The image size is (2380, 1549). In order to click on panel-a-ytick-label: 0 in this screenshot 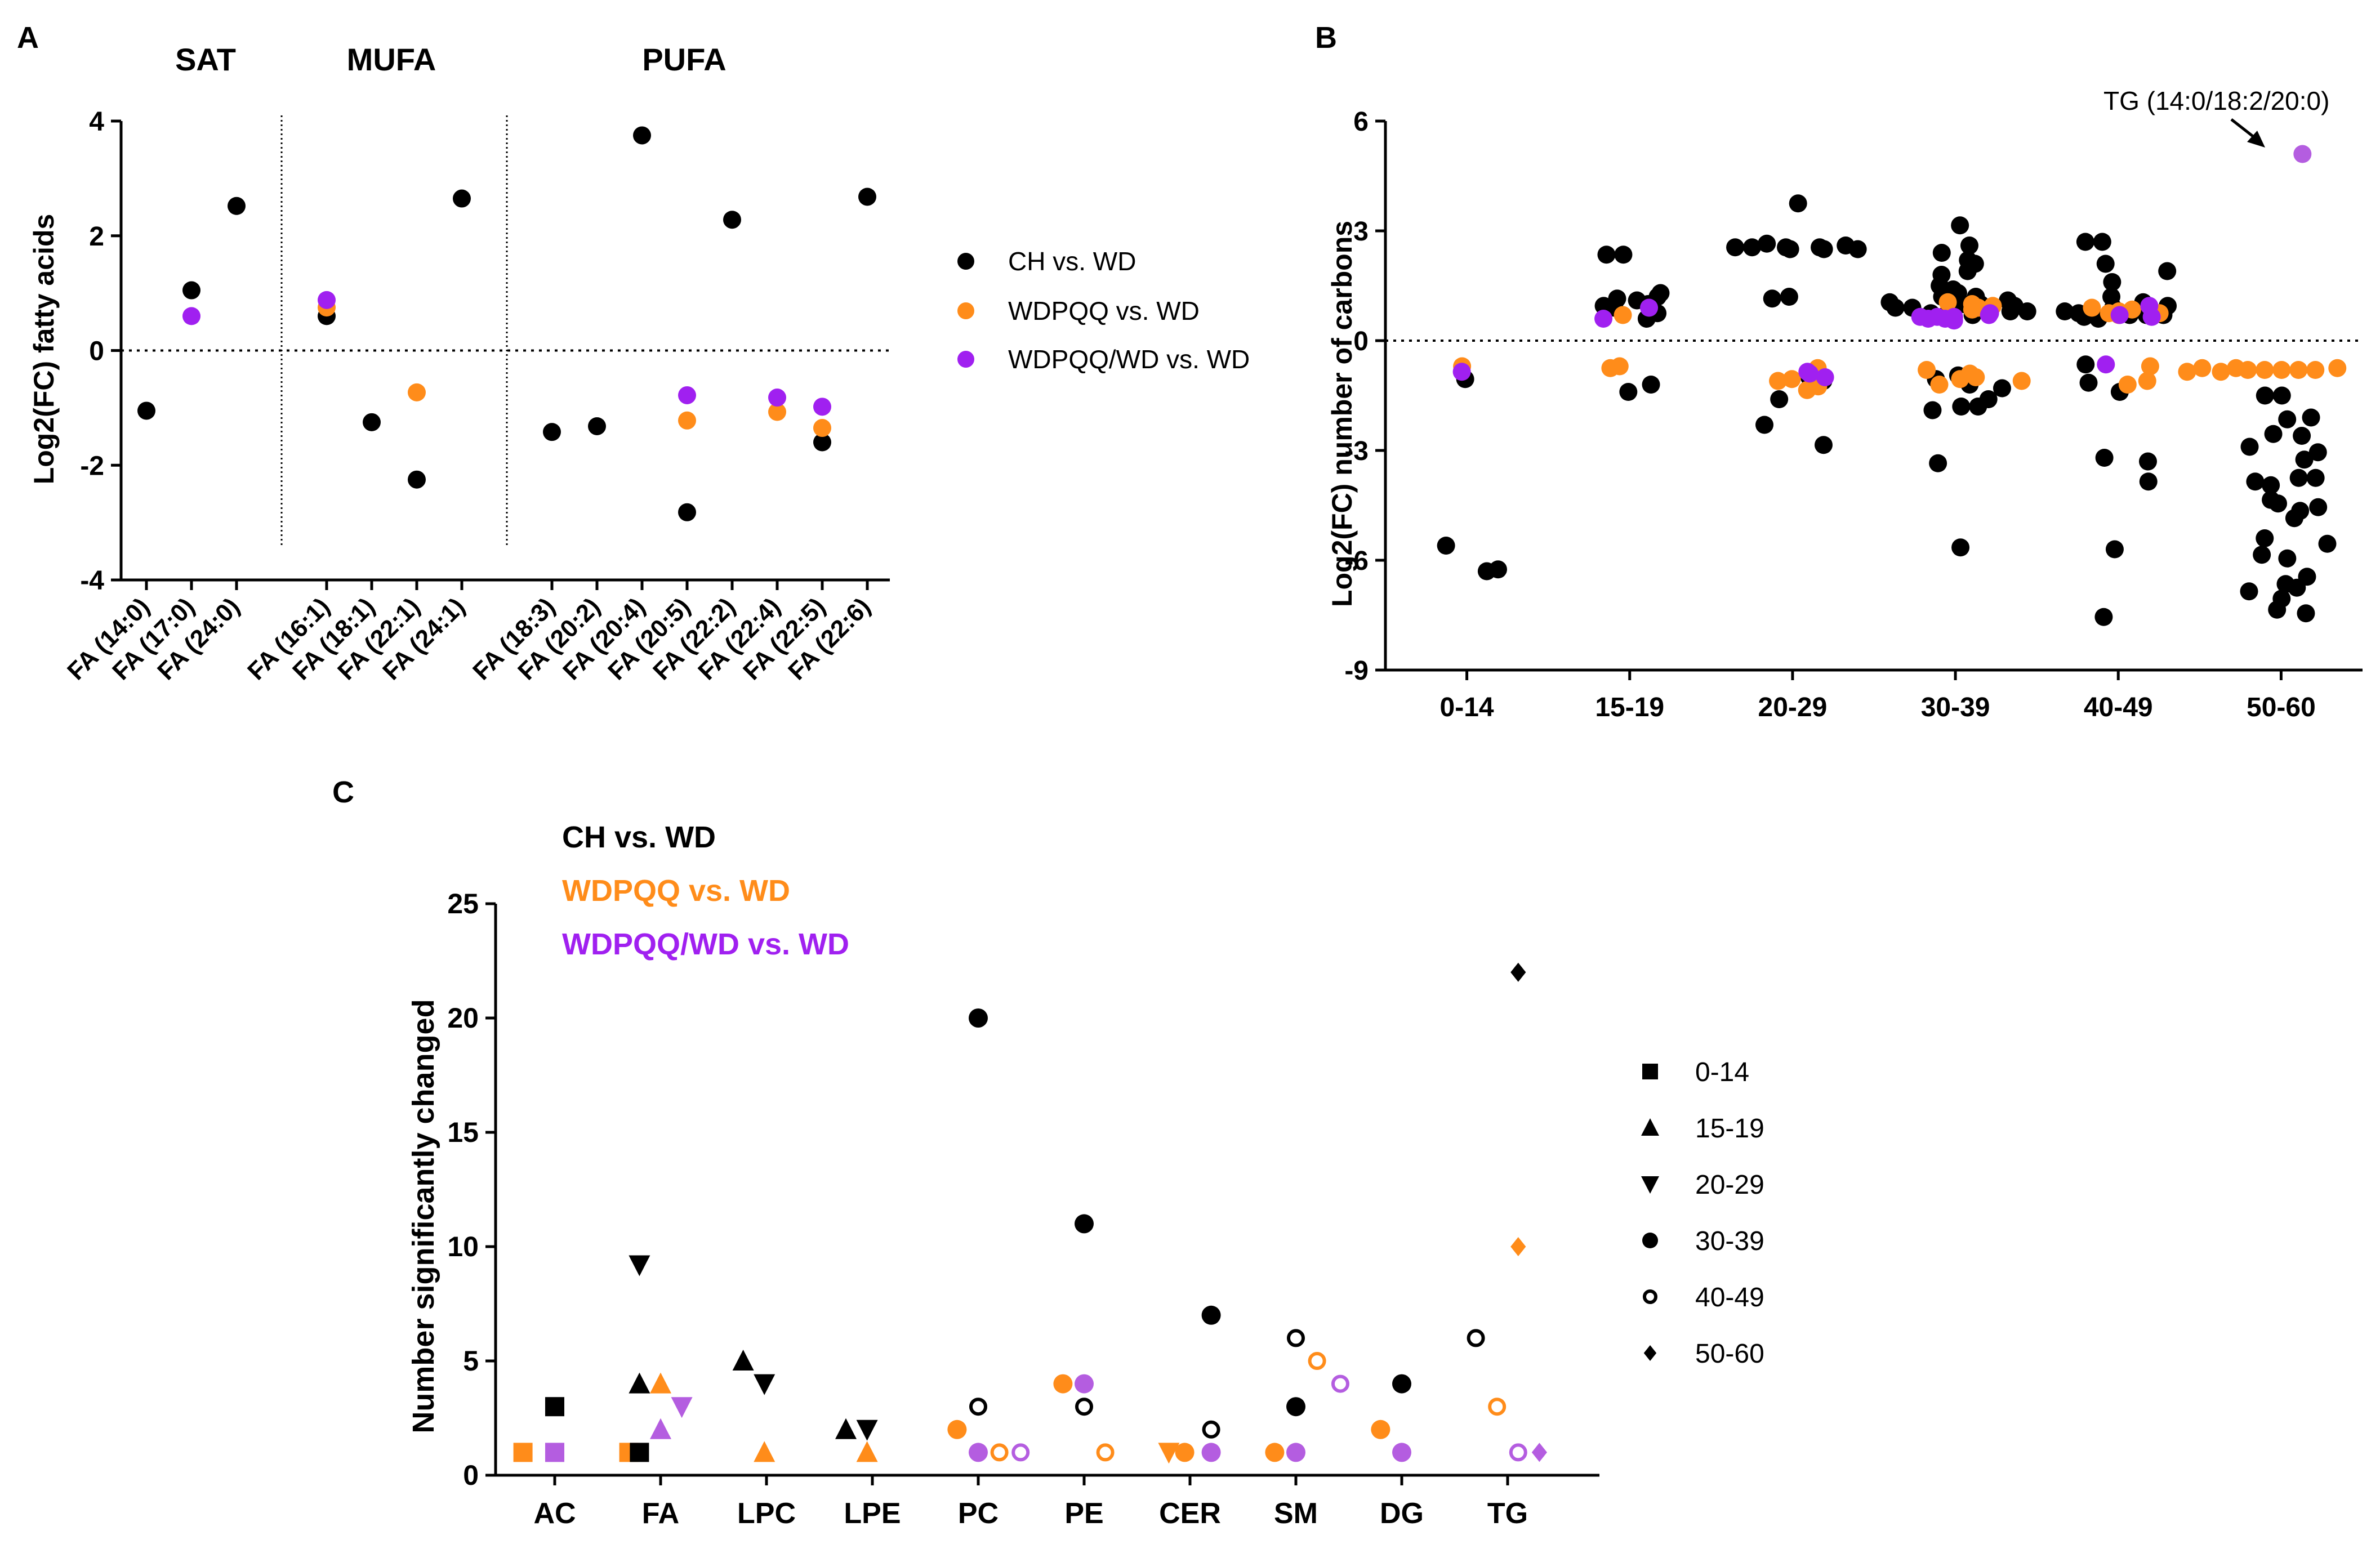, I will do `click(96, 352)`.